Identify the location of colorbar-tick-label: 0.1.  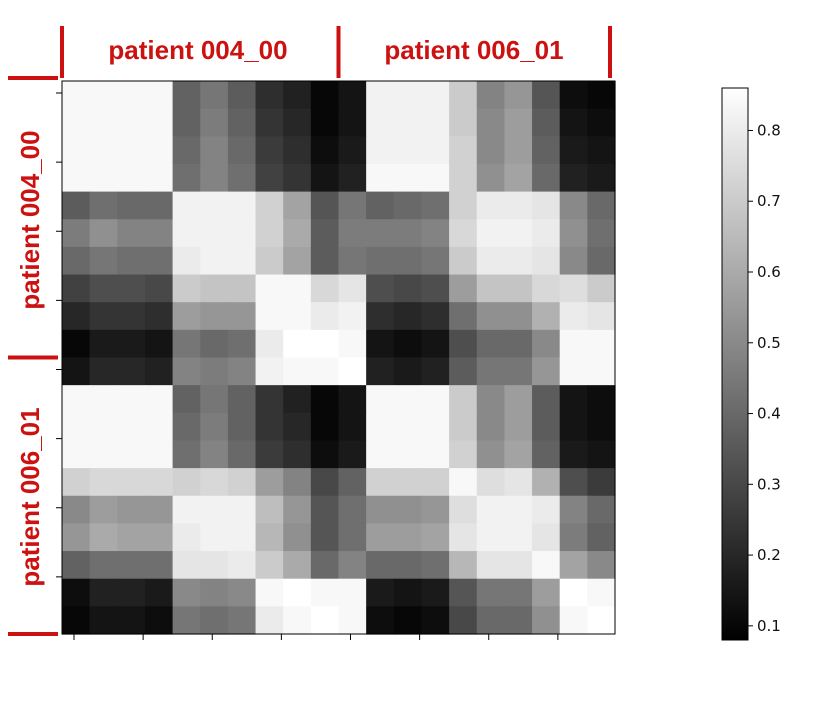
(769, 626).